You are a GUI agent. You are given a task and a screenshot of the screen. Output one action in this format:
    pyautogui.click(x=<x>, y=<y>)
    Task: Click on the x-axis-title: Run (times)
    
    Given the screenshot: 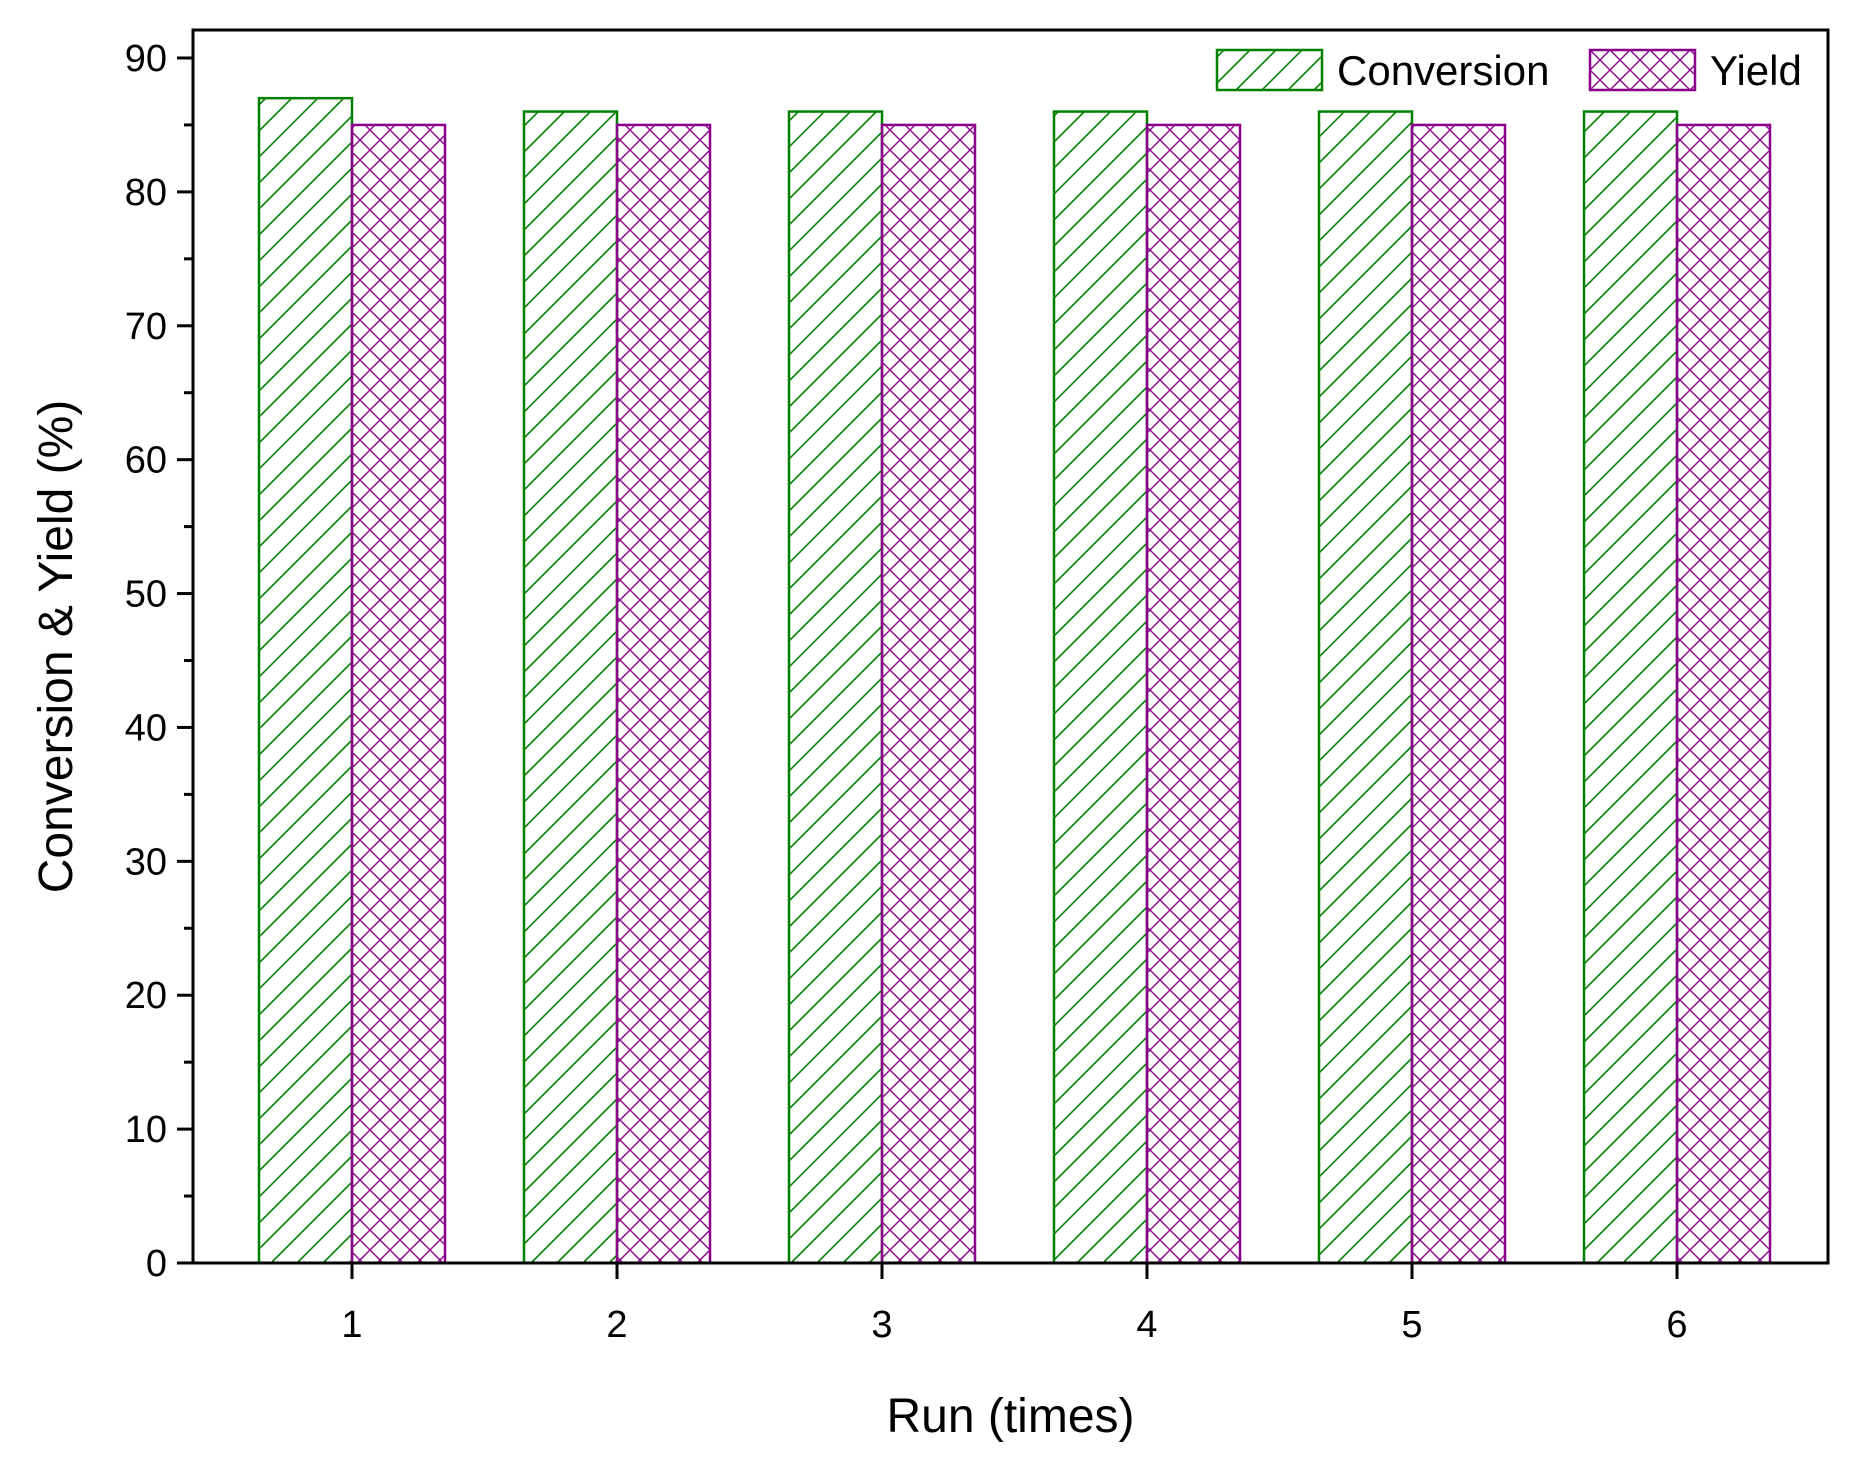 What is the action you would take?
    pyautogui.click(x=1010, y=1416)
    